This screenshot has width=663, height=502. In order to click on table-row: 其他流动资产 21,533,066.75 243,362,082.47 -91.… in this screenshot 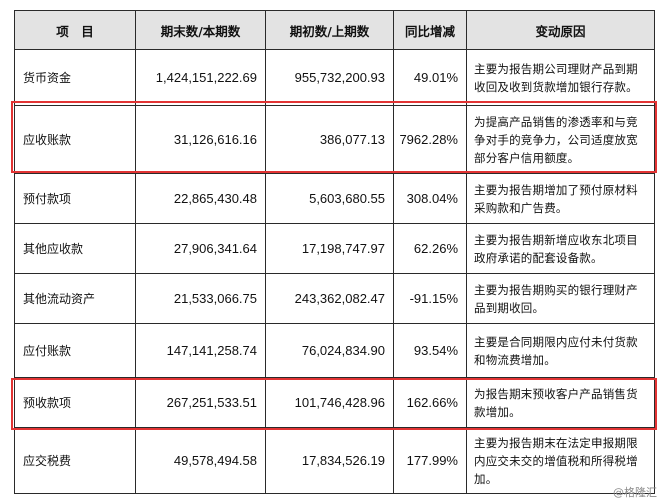, I will do `click(334, 298)`.